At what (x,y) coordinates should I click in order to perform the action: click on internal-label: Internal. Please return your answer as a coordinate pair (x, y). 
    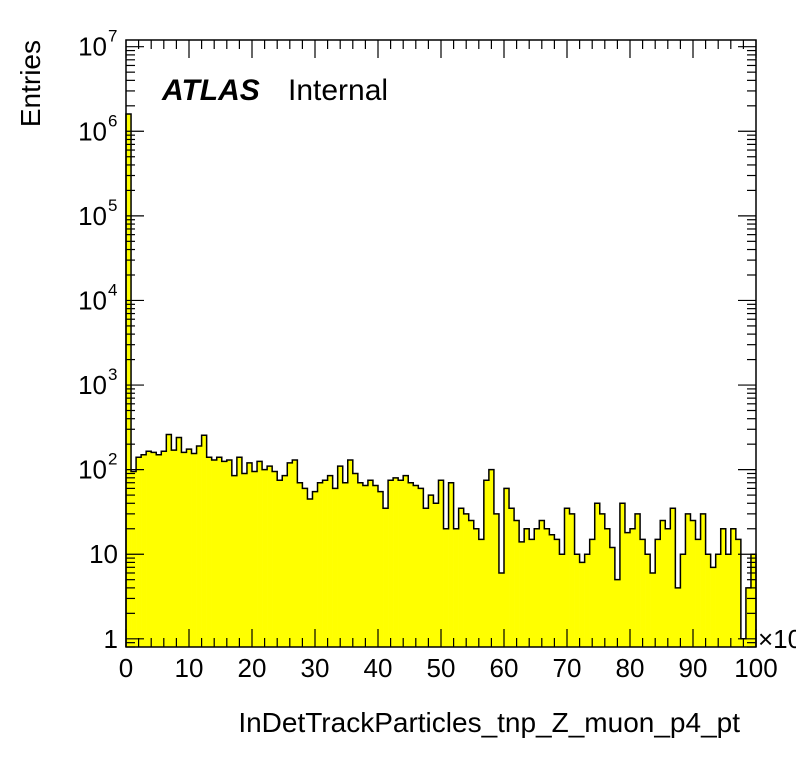
    Looking at the image, I should click on (338, 90).